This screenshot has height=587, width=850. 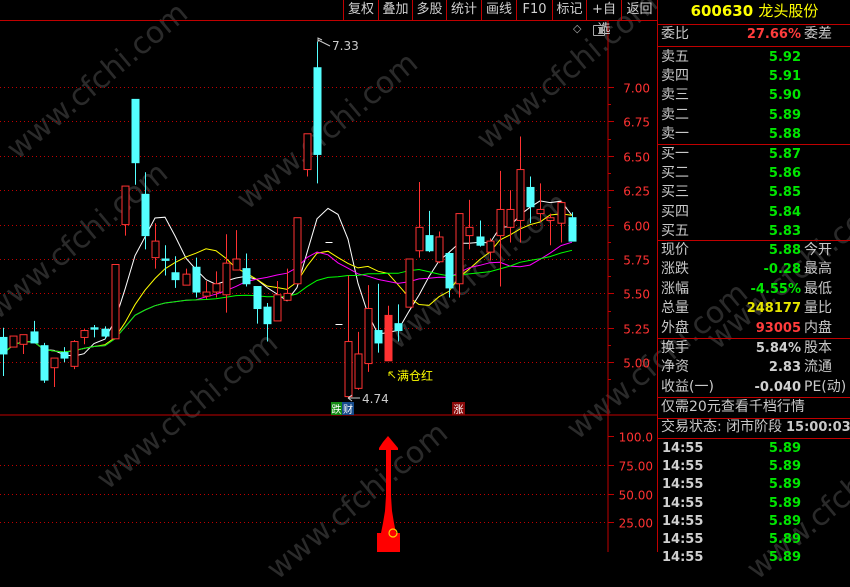 What do you see at coordinates (818, 367) in the screenshot?
I see `fin-row-label2: 流通` at bounding box center [818, 367].